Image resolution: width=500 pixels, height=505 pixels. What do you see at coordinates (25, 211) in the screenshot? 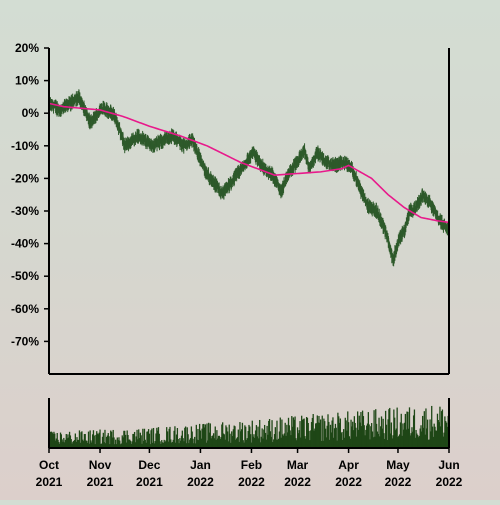
I see `y-tick-label: -30%` at bounding box center [25, 211].